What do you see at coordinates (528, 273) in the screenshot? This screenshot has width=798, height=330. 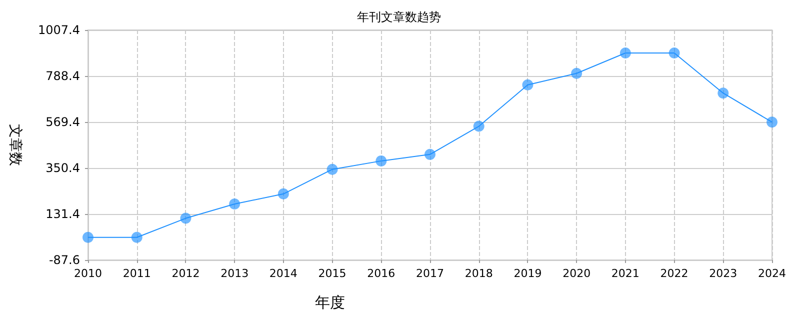 I see `x-tick-label: 2019` at bounding box center [528, 273].